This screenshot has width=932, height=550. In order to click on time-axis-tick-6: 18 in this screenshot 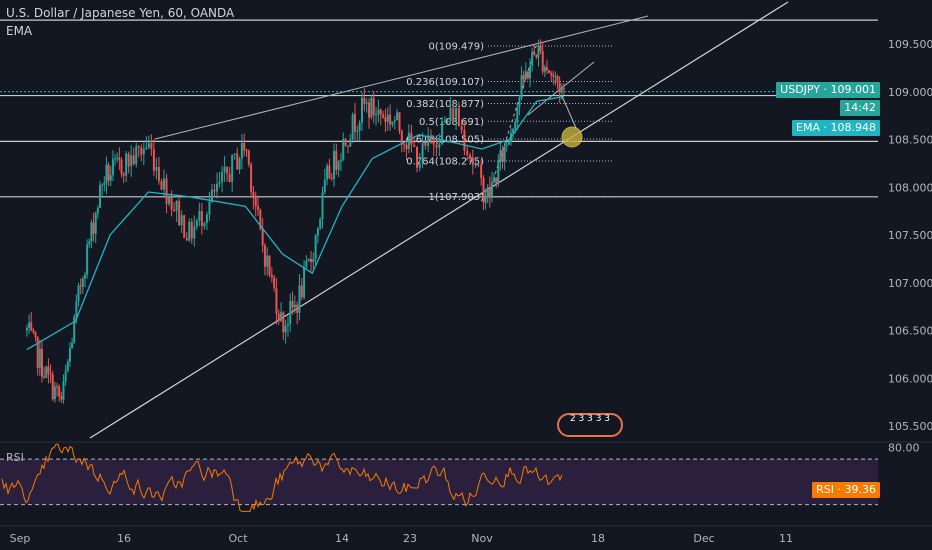, I will do `click(598, 538)`.